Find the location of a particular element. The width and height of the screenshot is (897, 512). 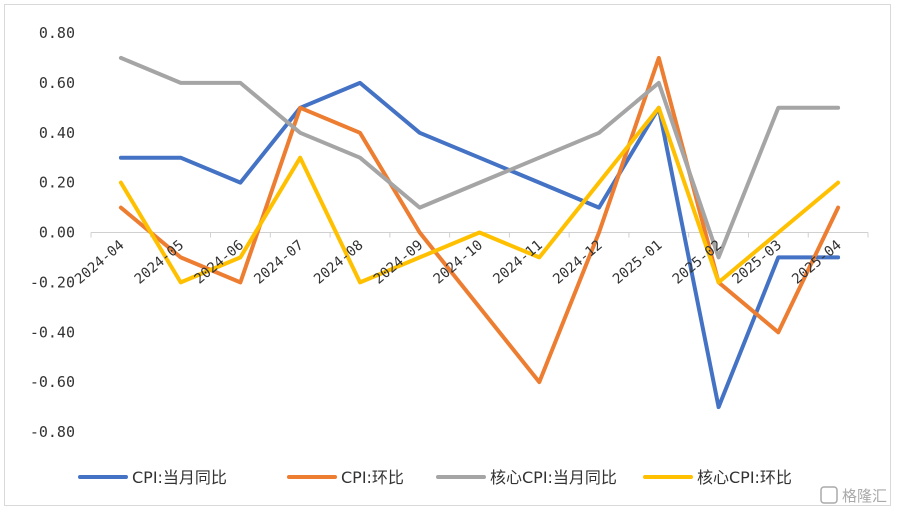

y-tick-label: 0.20 is located at coordinates (57, 183).